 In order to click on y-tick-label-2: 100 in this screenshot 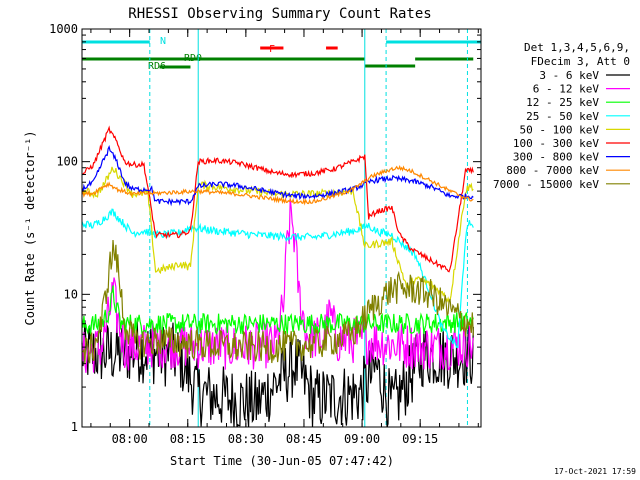, I will do `click(67, 162)`.